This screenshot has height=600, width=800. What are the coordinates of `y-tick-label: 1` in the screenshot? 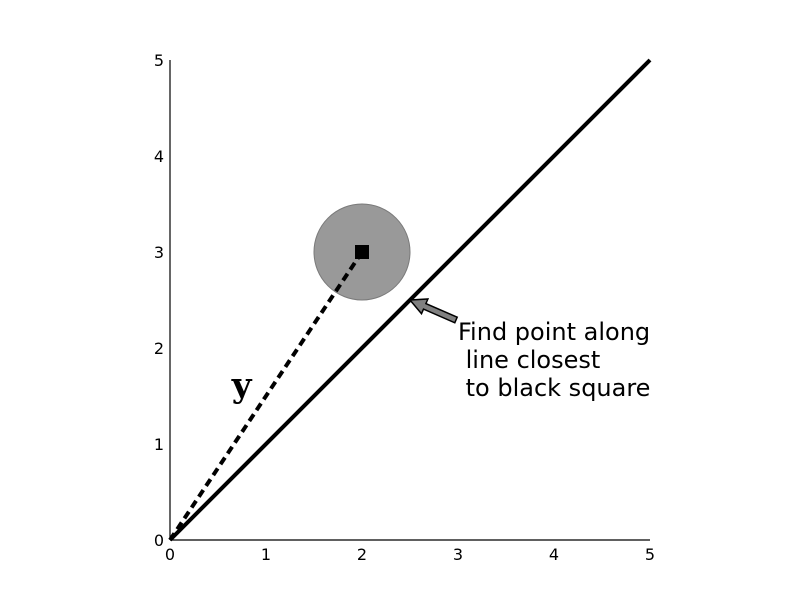 It's located at (159, 444).